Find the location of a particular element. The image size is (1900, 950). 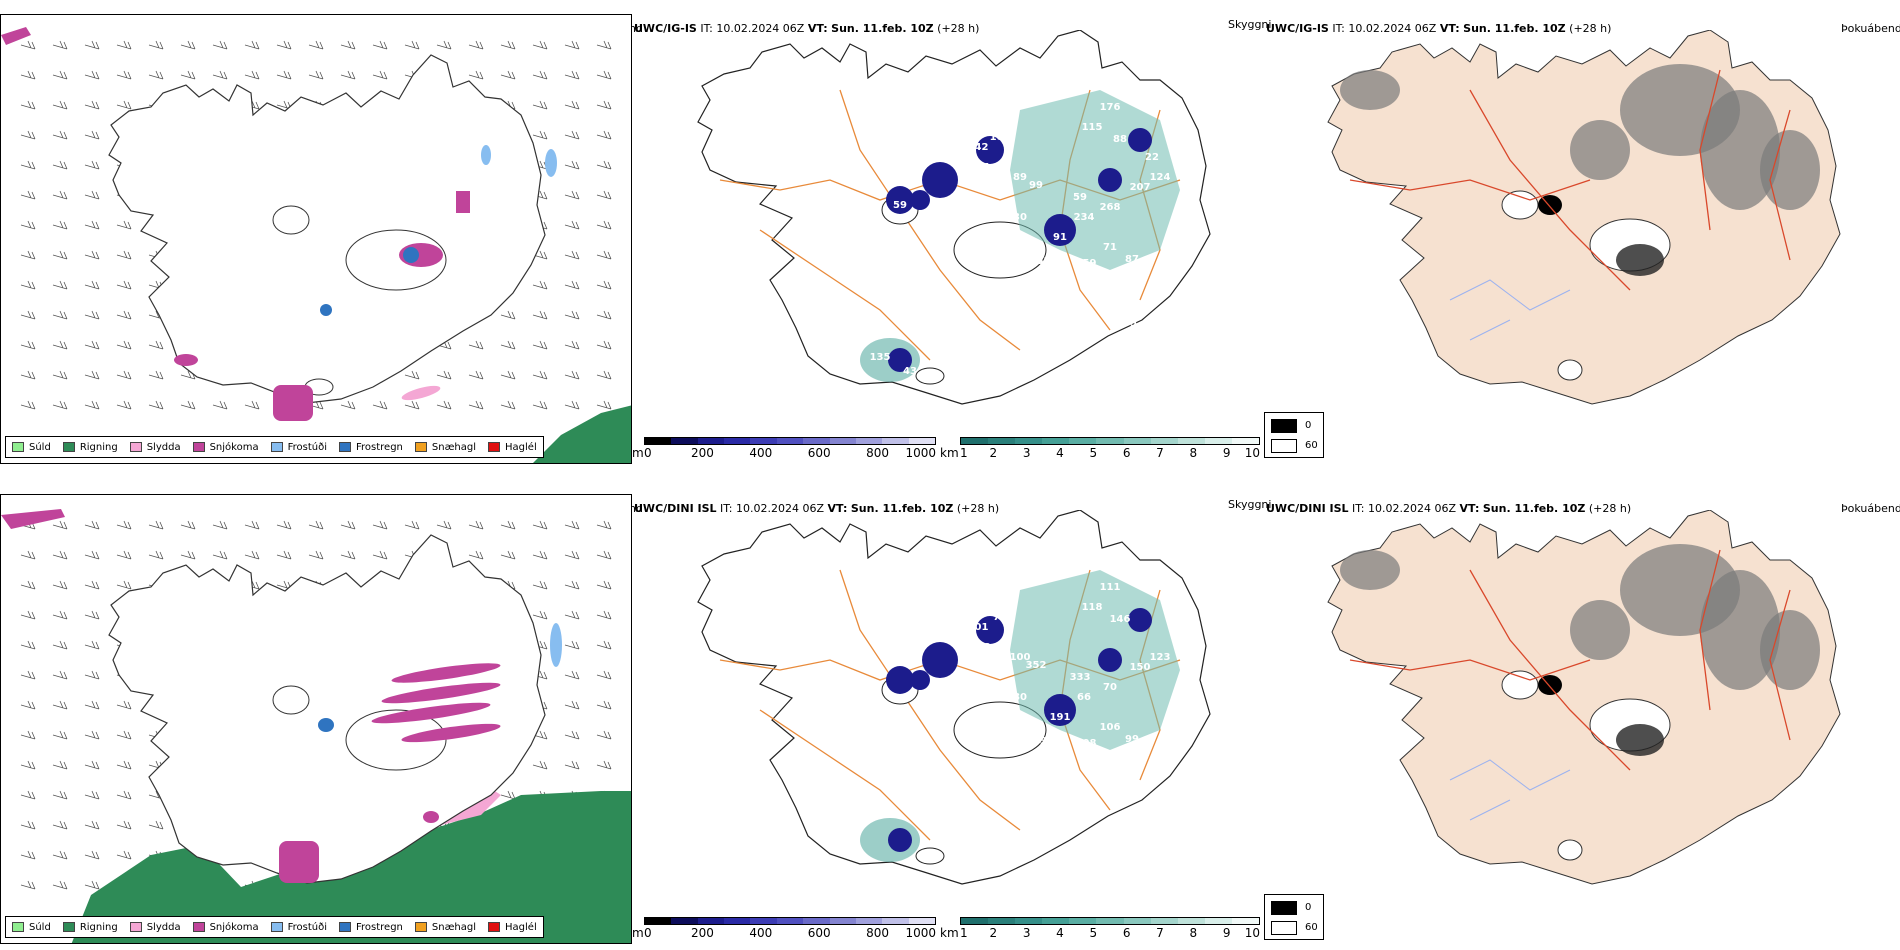

it-value: 10.02.2024 06Z is located at coordinates (1392, 28).